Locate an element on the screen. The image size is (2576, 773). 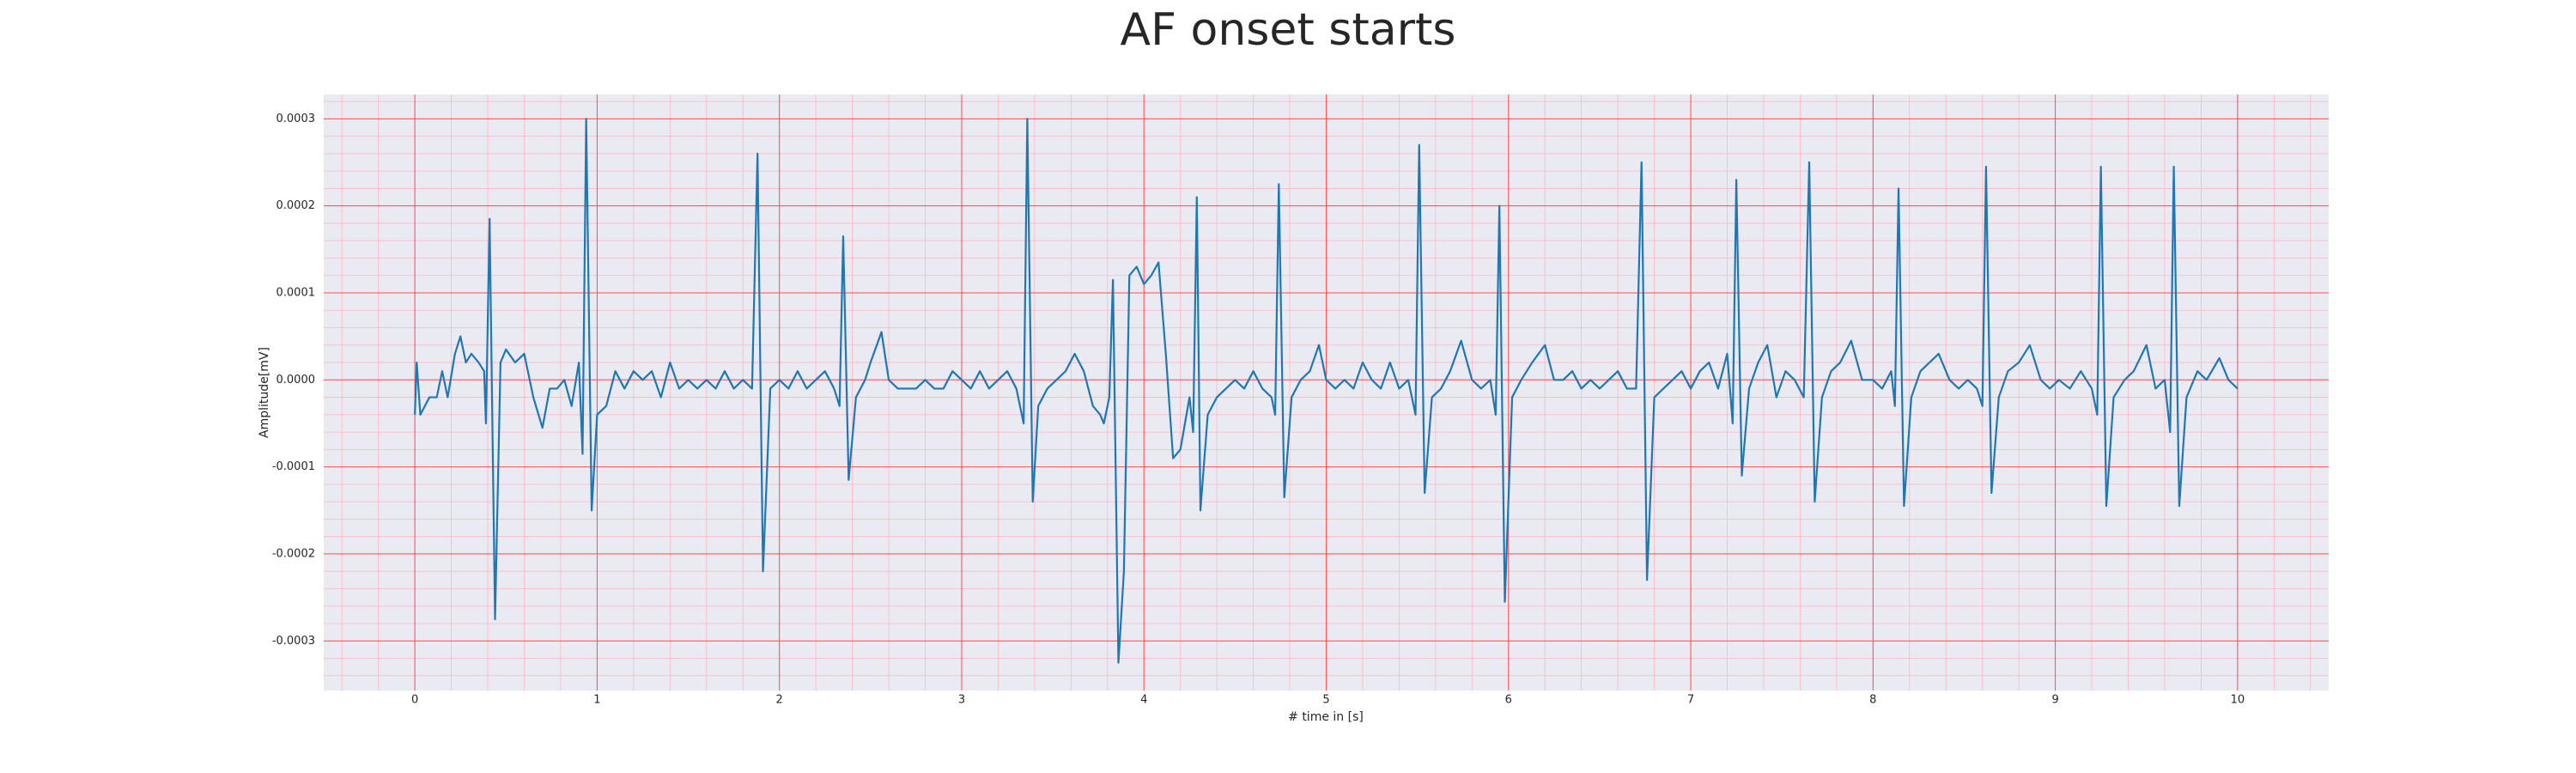
y-tick-label: 0.0002 is located at coordinates (296, 205).